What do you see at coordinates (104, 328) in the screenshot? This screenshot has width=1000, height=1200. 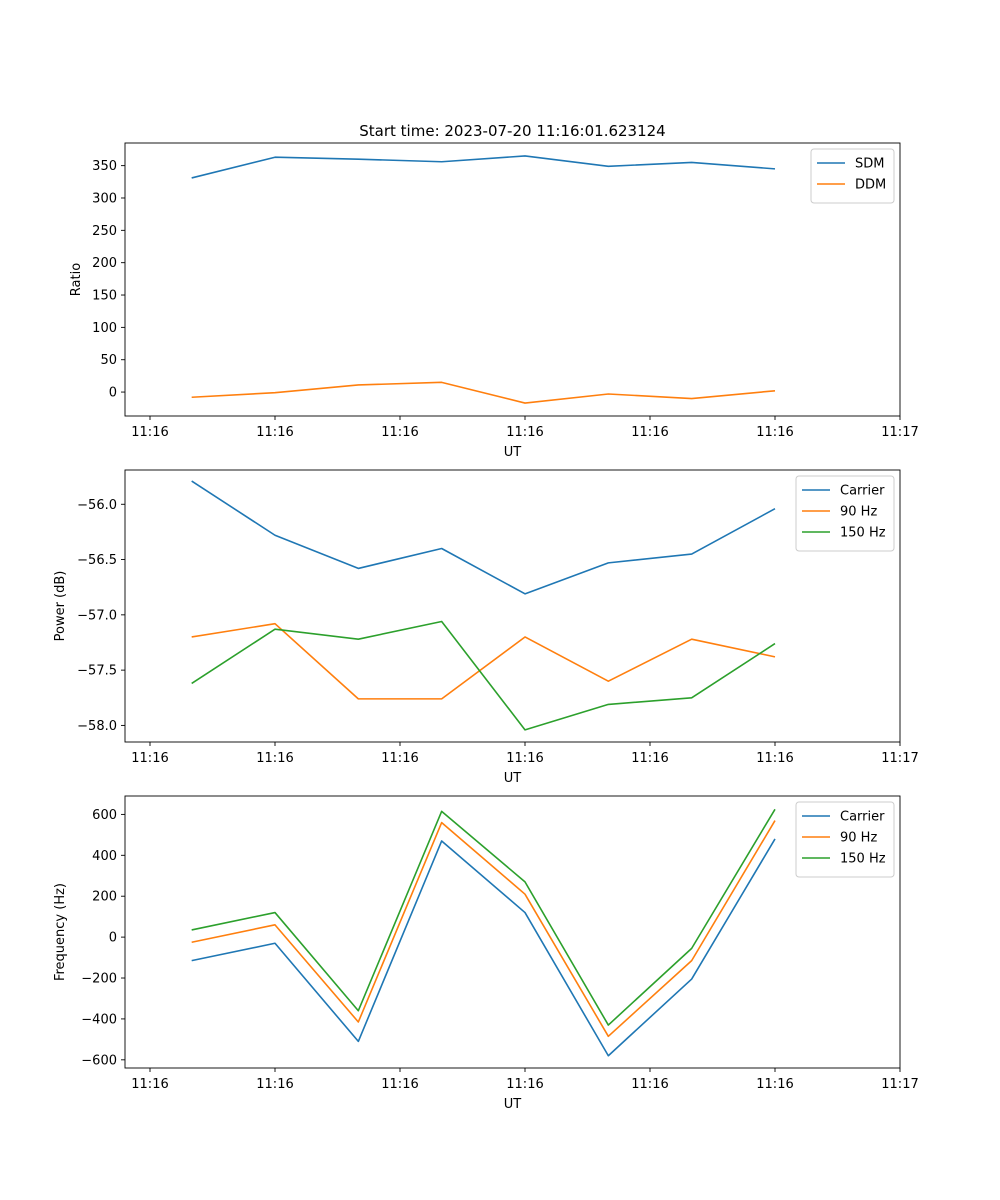 I see `y-tick-label: 100` at bounding box center [104, 328].